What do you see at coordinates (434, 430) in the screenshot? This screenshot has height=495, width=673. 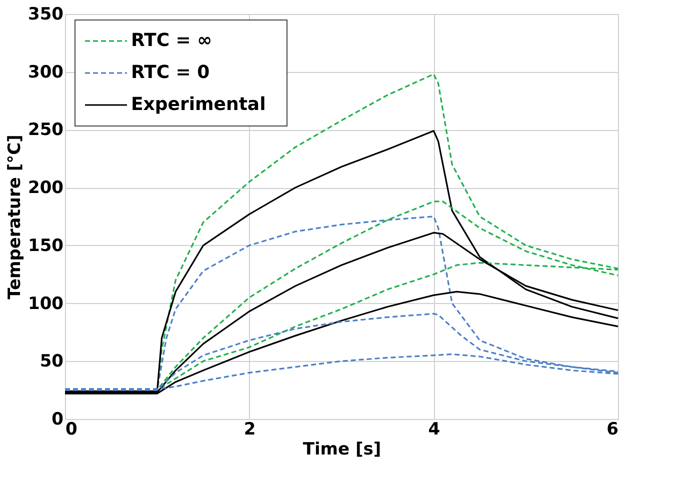 I see `x-tick-label: 4` at bounding box center [434, 430].